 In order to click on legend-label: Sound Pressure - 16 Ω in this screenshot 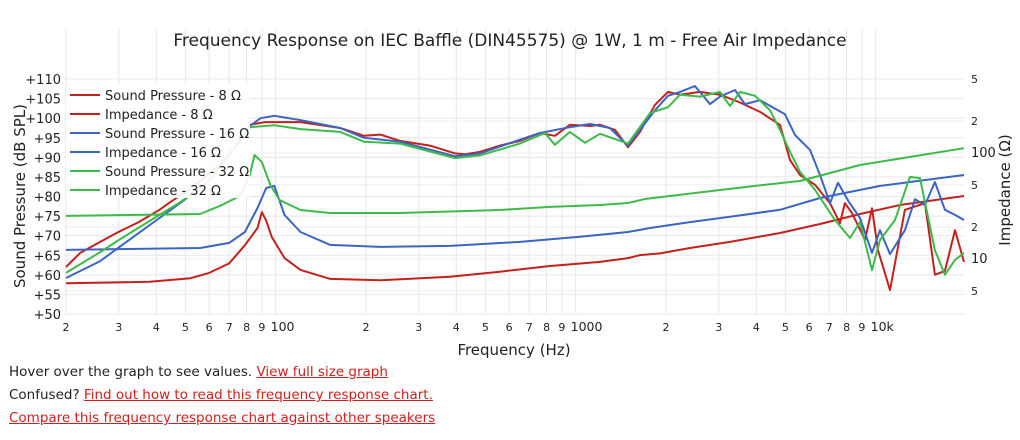, I will do `click(177, 134)`.